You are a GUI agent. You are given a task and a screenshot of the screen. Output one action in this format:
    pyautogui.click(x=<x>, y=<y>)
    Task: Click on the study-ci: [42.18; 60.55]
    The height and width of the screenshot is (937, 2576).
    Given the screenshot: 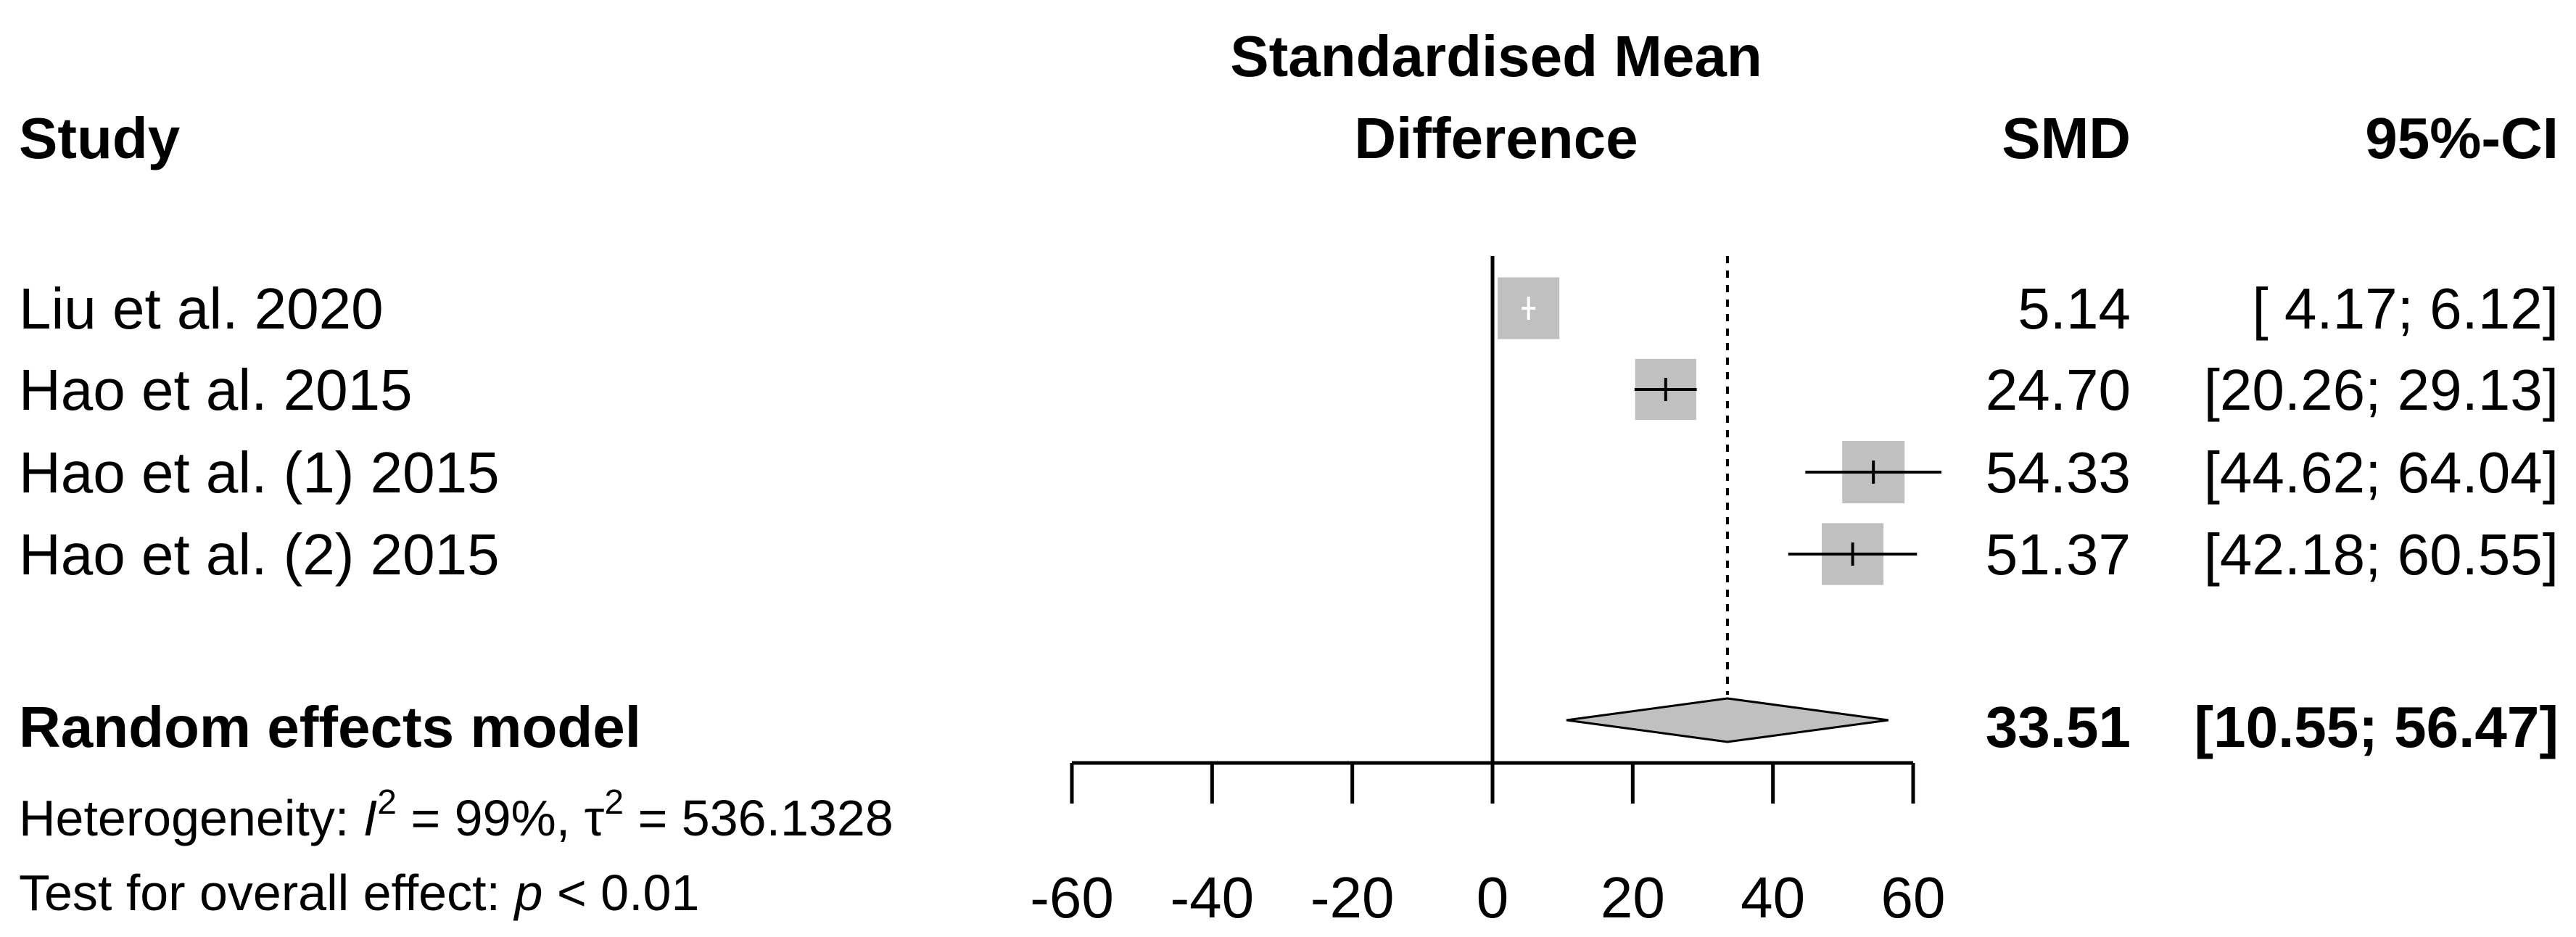 What is the action you would take?
    pyautogui.click(x=2381, y=554)
    